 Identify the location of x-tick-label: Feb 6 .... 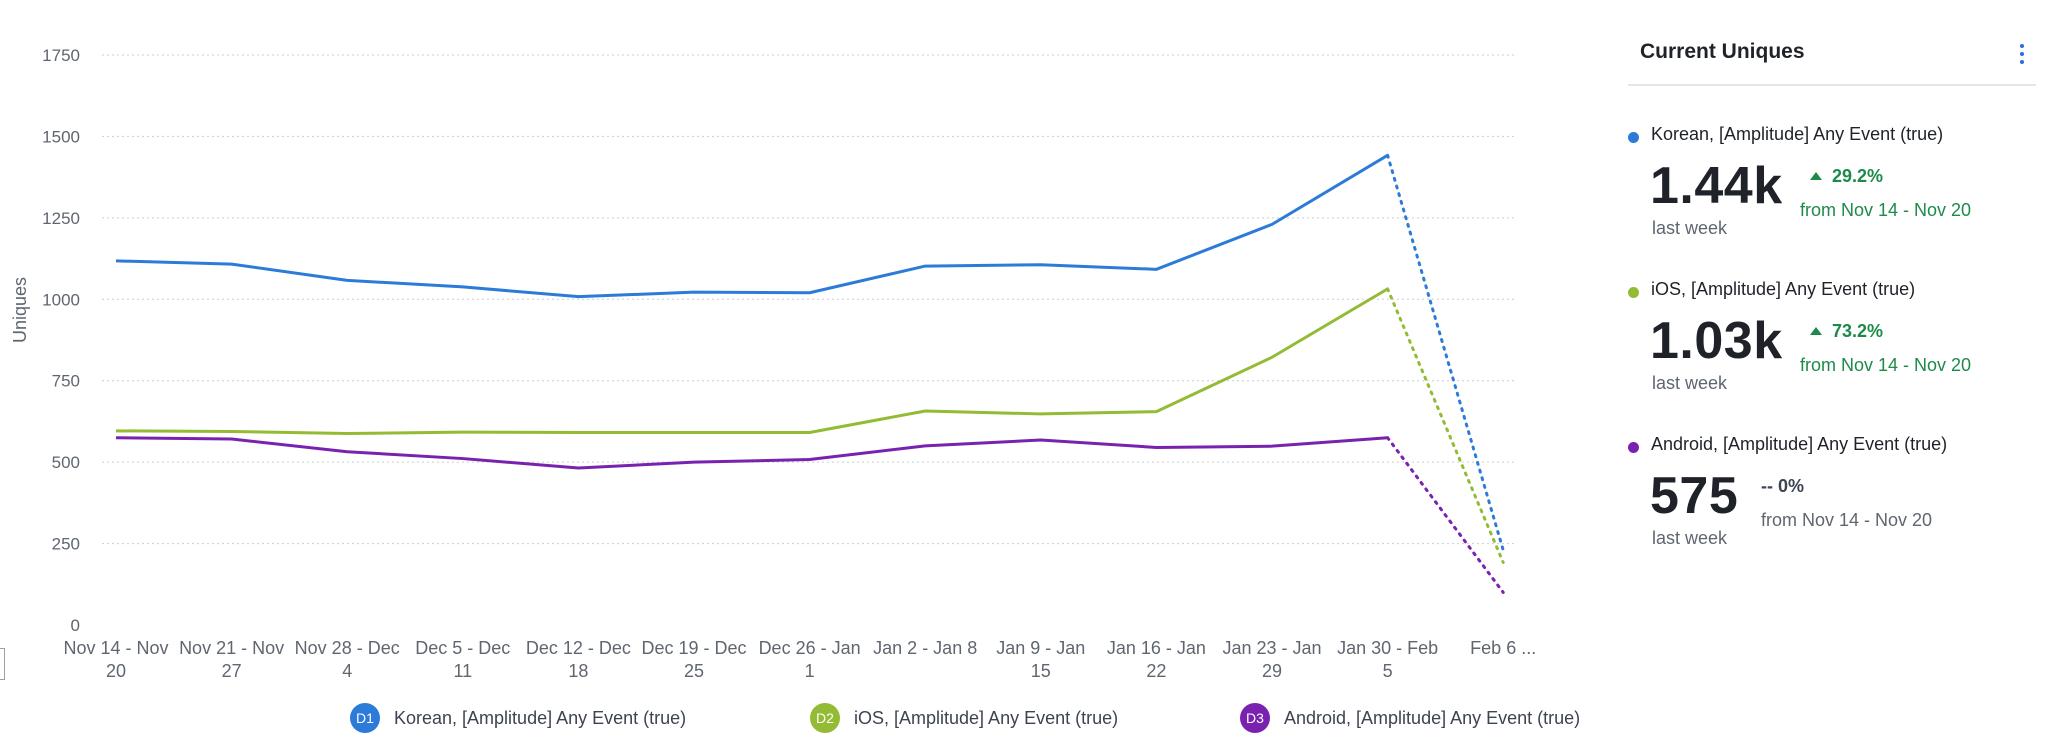
(1503, 648).